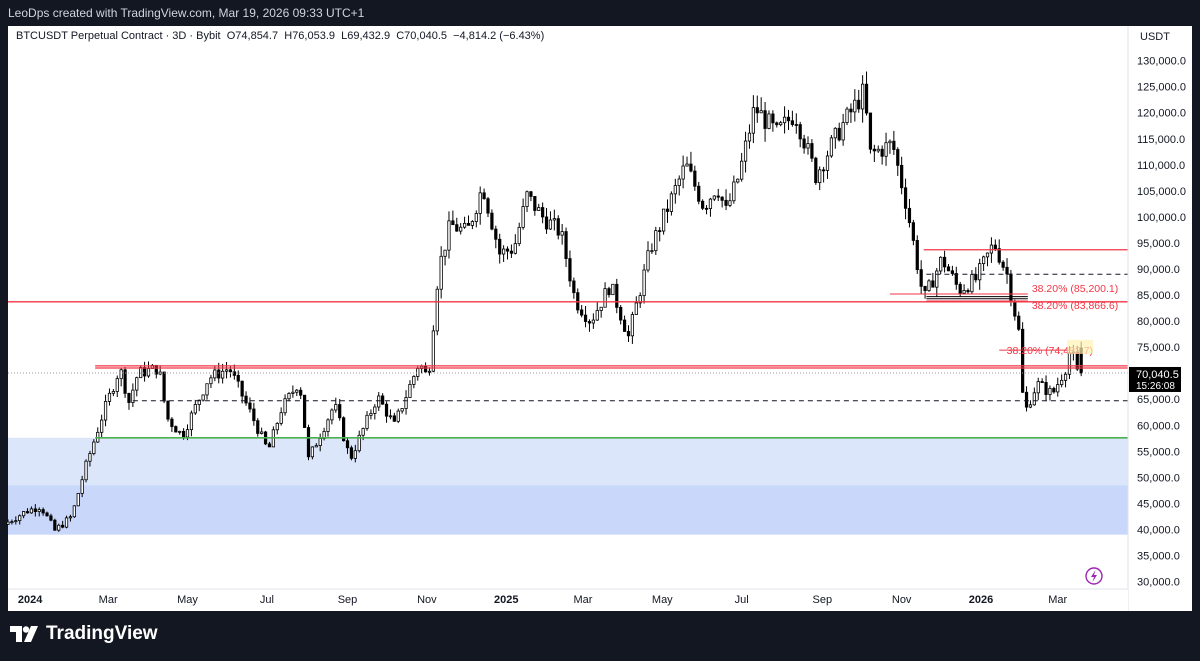 This screenshot has width=1200, height=661. Describe the element at coordinates (344, 36) in the screenshot. I see `legend-low-label: L` at that location.